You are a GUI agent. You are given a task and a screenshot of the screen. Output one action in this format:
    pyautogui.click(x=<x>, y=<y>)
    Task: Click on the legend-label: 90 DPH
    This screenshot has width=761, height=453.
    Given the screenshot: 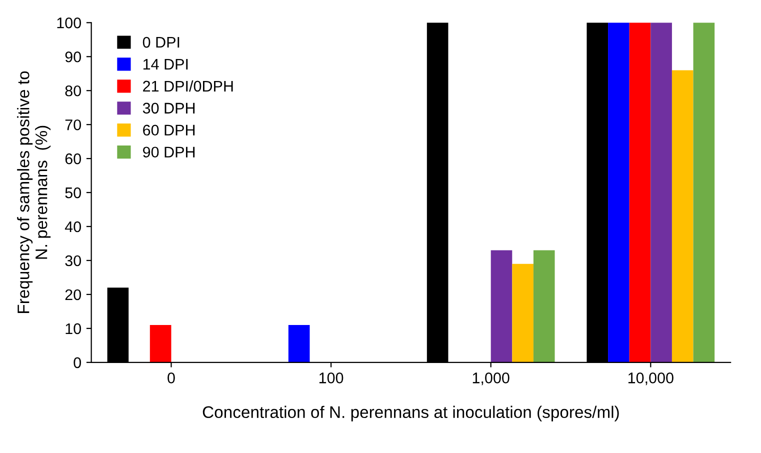 What is the action you would take?
    pyautogui.click(x=169, y=152)
    